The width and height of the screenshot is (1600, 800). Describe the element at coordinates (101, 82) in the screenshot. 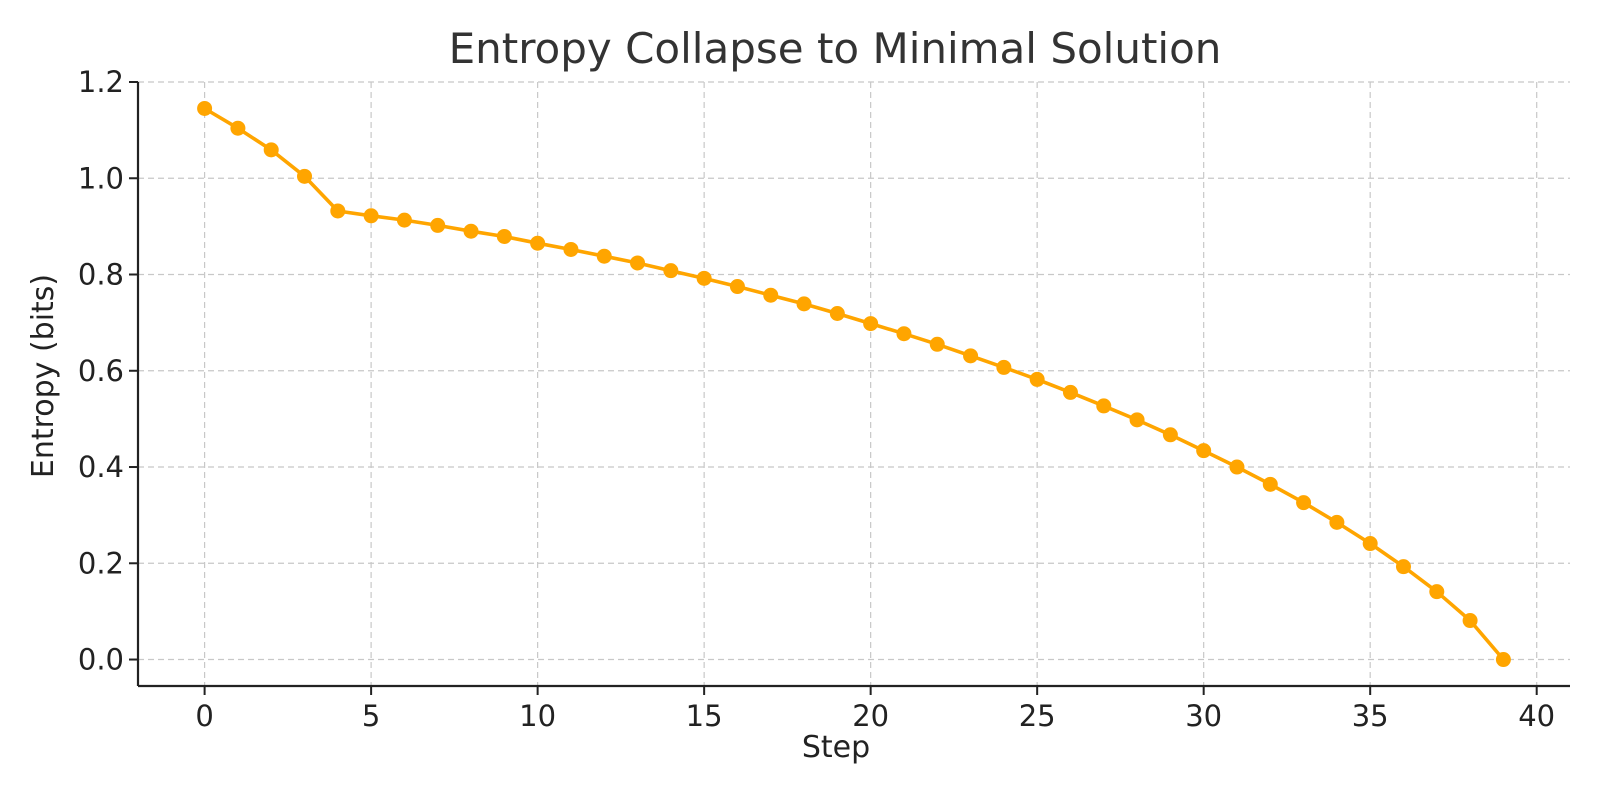

I see `y-tick-label: 1.2` at that location.